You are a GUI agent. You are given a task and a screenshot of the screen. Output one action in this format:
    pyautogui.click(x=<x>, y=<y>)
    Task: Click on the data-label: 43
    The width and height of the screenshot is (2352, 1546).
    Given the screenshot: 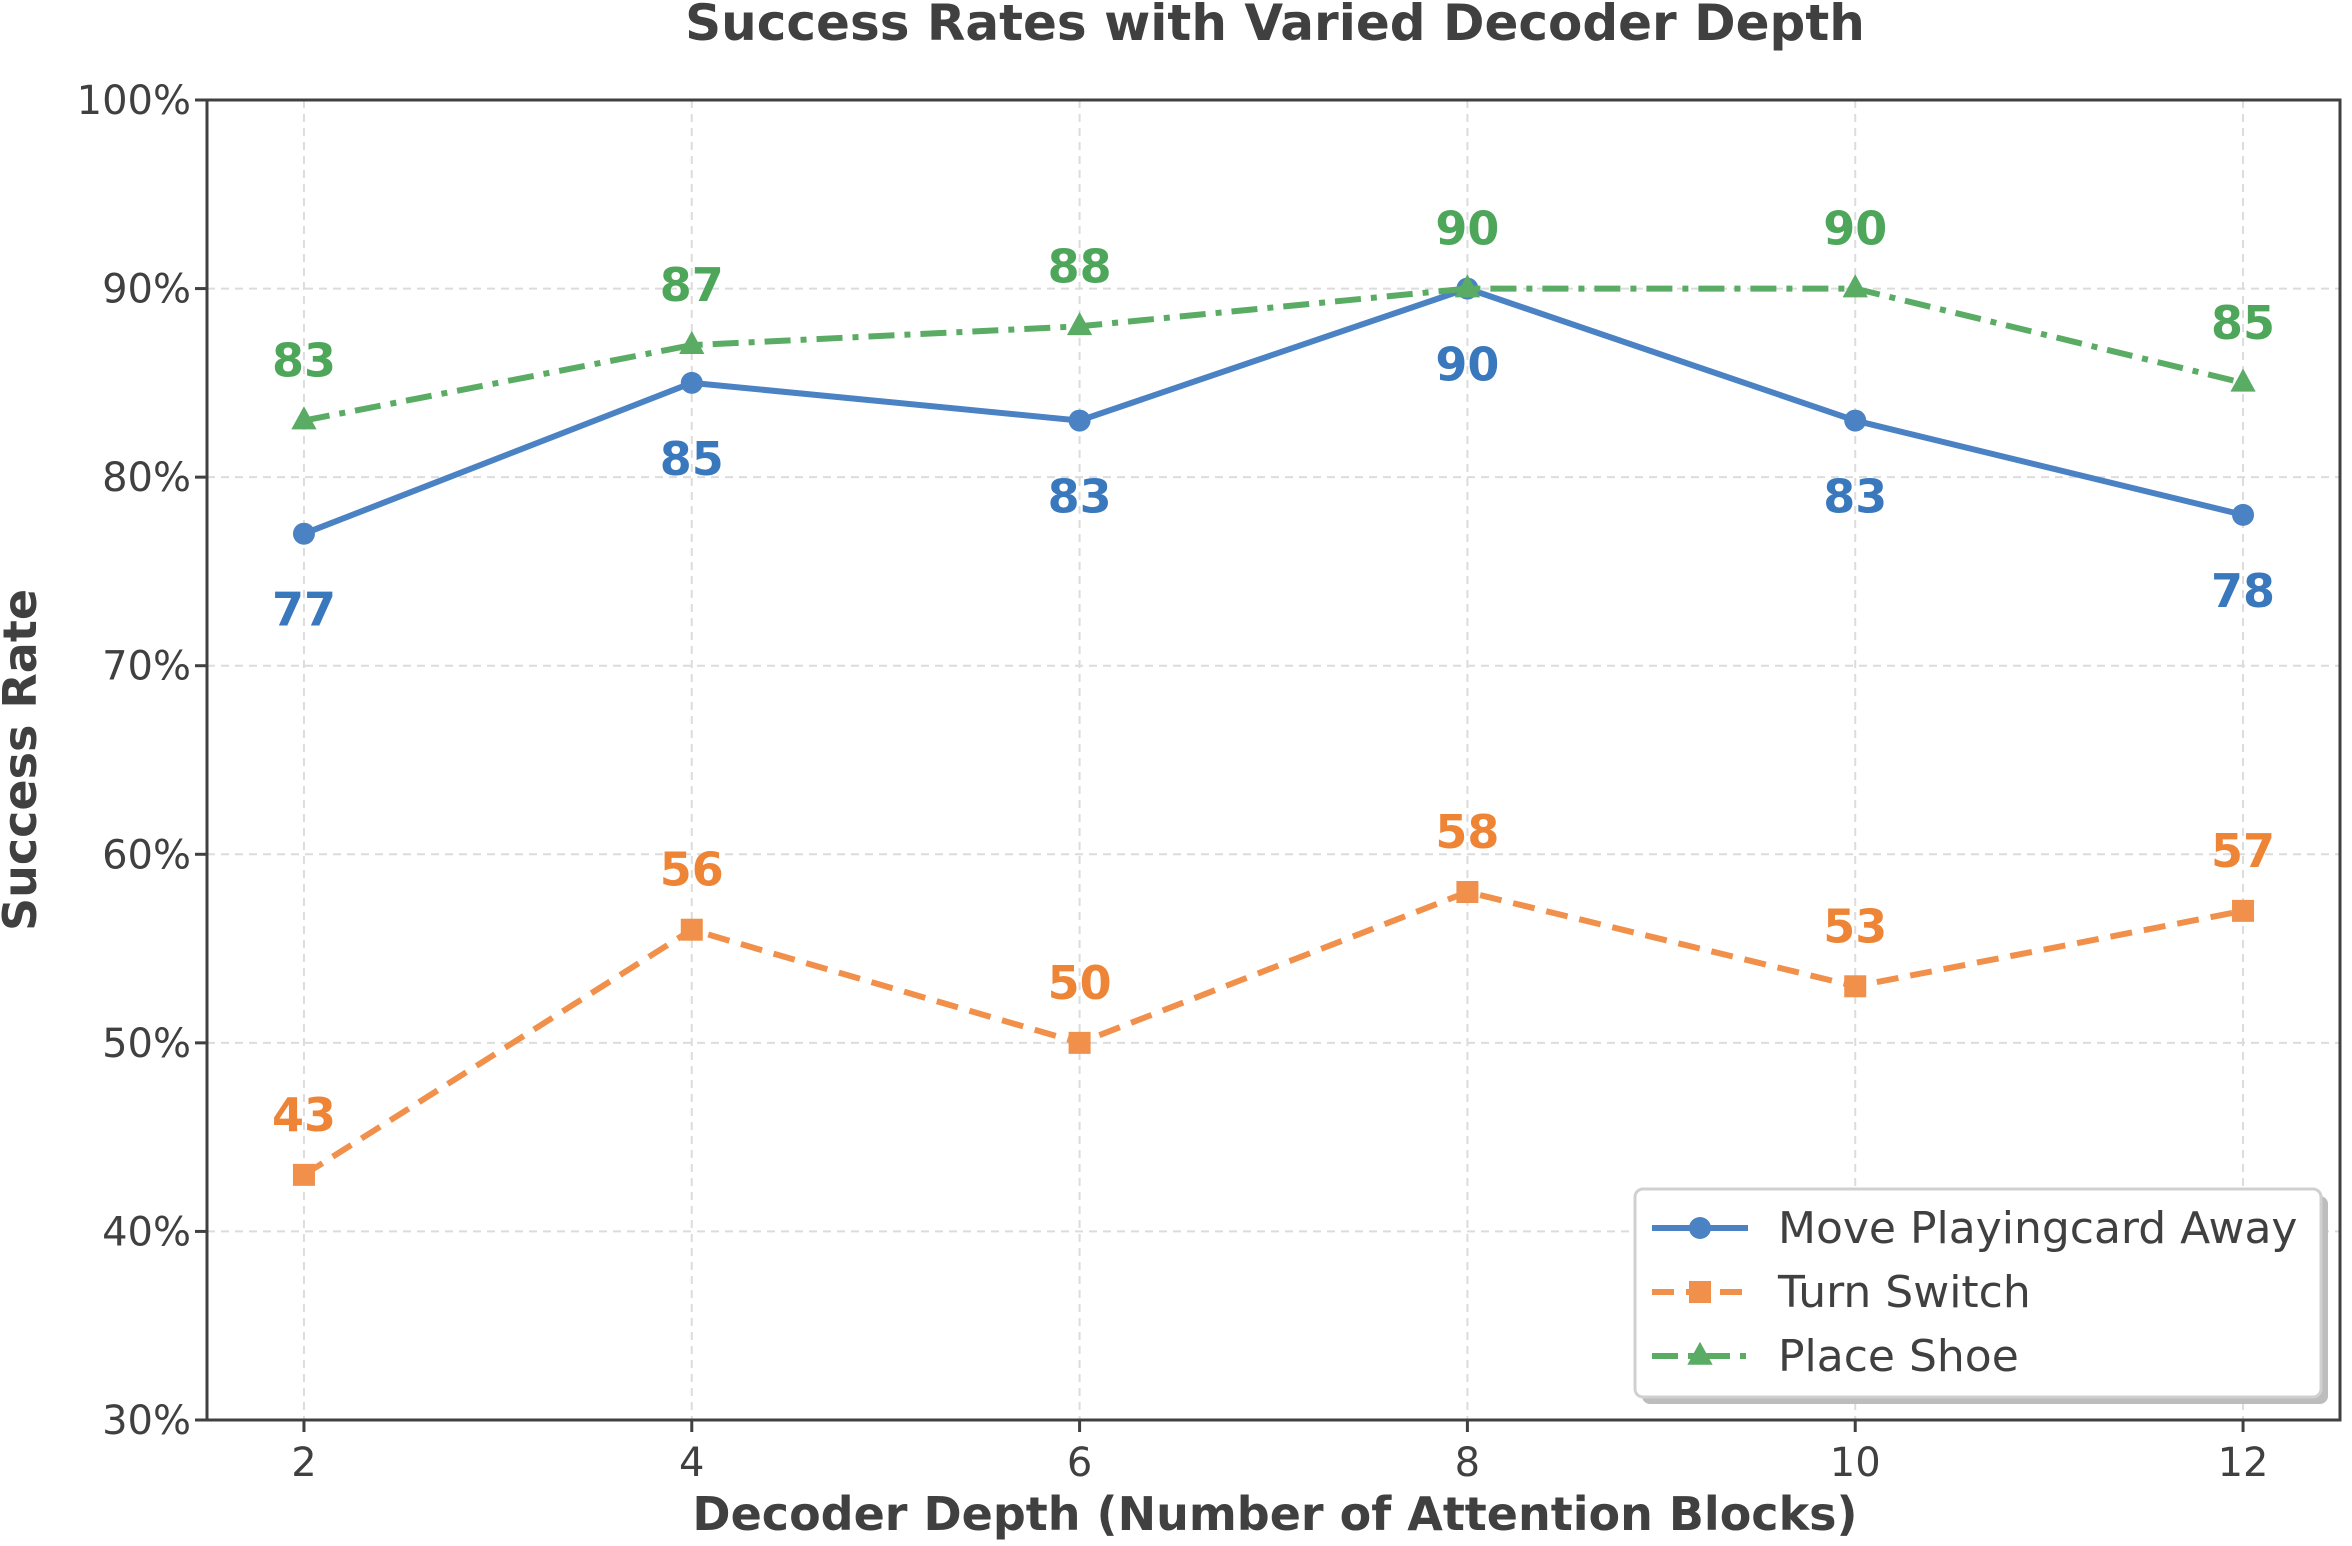 What is the action you would take?
    pyautogui.click(x=304, y=1115)
    